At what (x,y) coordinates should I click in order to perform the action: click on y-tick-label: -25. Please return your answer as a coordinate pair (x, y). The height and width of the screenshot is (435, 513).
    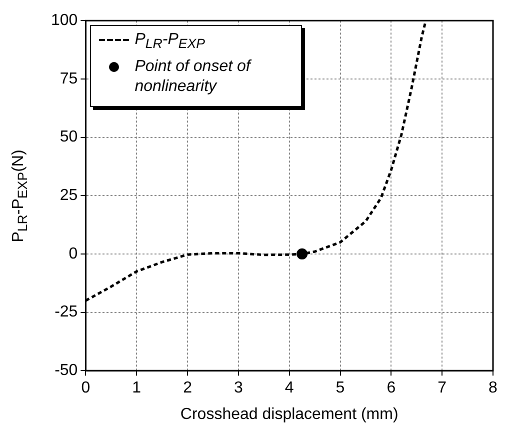
    Looking at the image, I should click on (66, 312).